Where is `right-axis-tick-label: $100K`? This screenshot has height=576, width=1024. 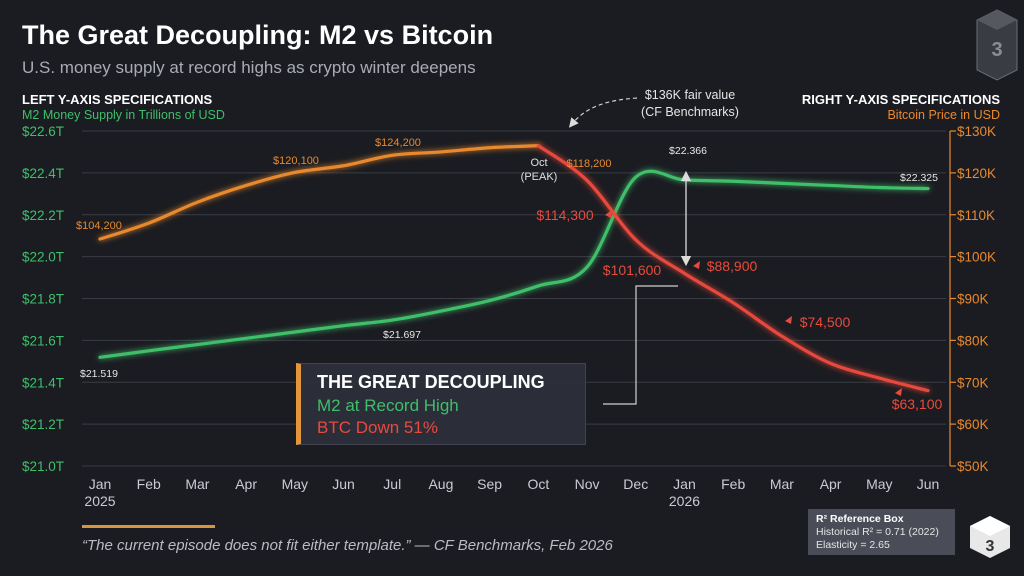
right-axis-tick-label: $100K is located at coordinates (976, 257).